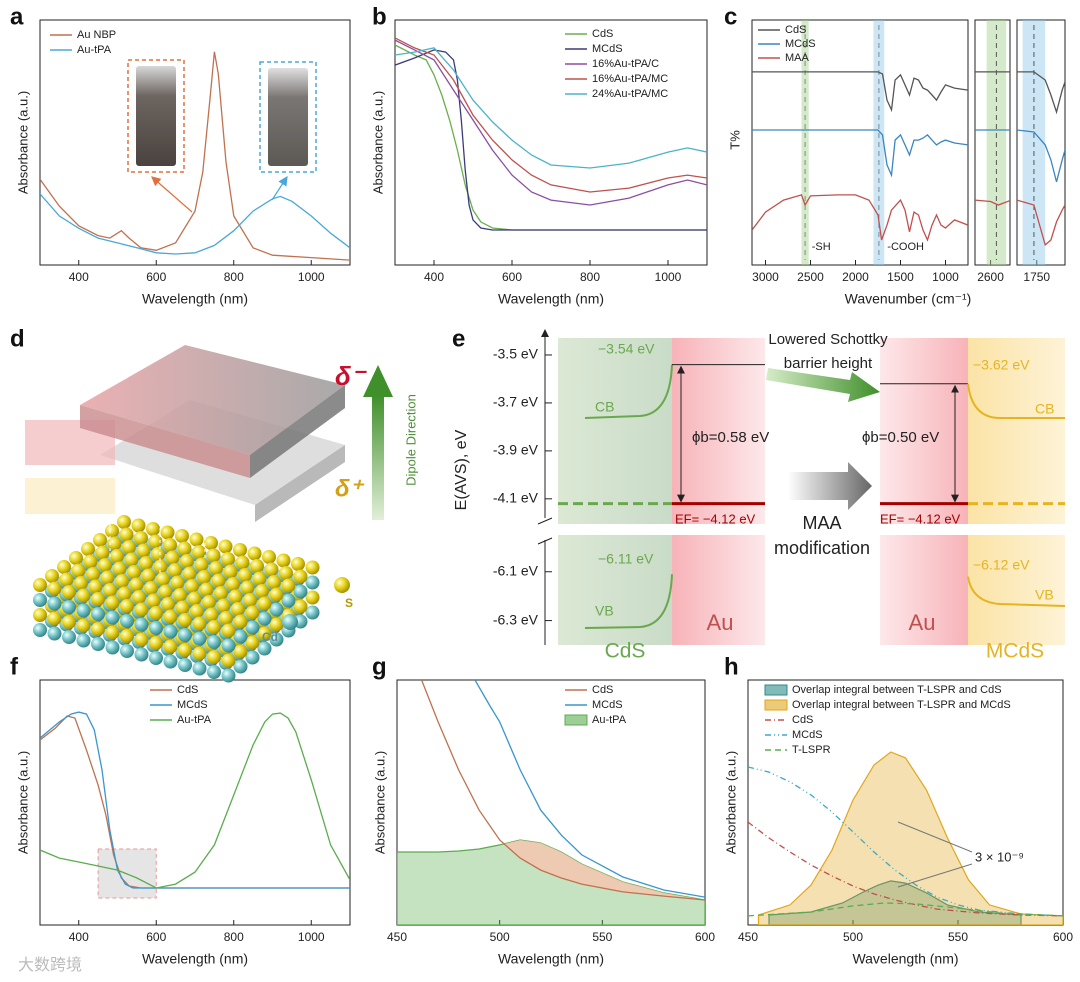  Describe the element at coordinates (821, 247) in the screenshot. I see `band-label: -SH` at that location.